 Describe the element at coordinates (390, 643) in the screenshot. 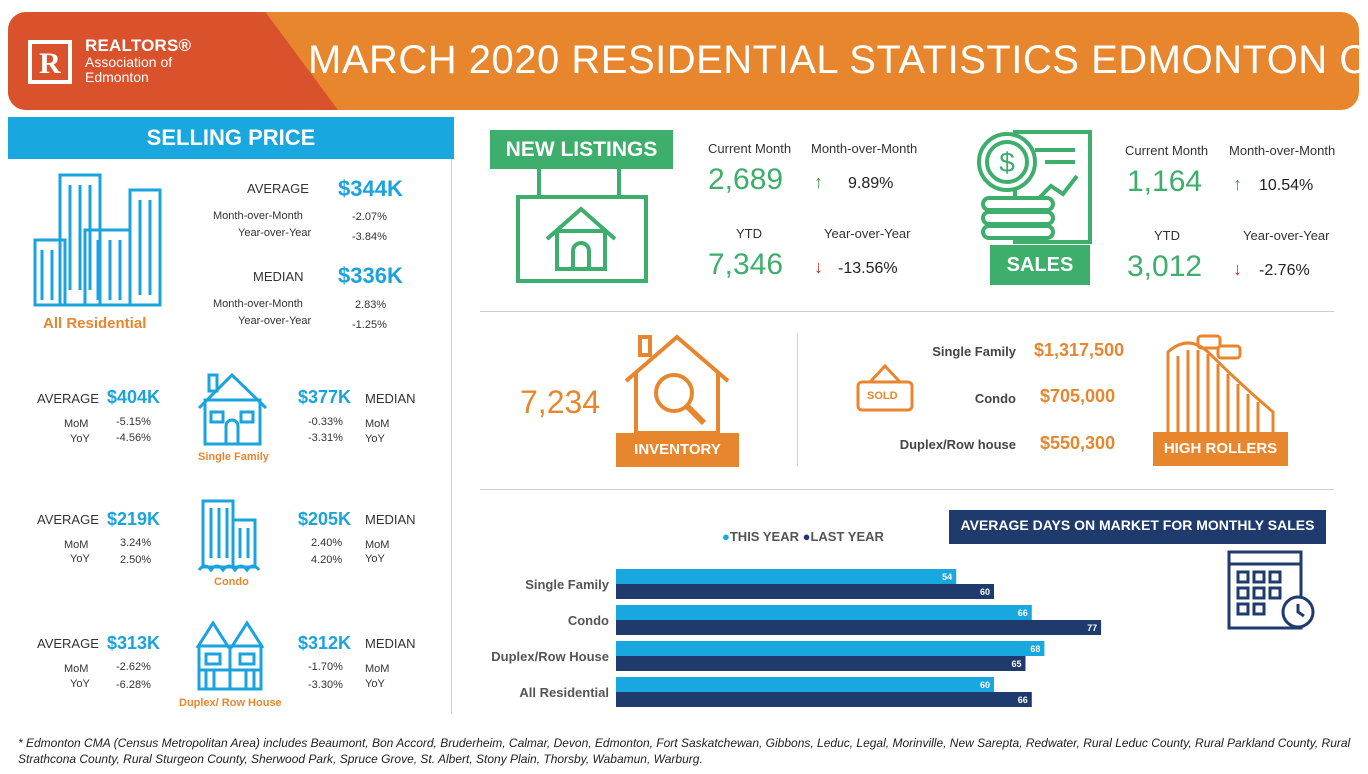

I see `duplex-median-label: MEDIAN` at that location.